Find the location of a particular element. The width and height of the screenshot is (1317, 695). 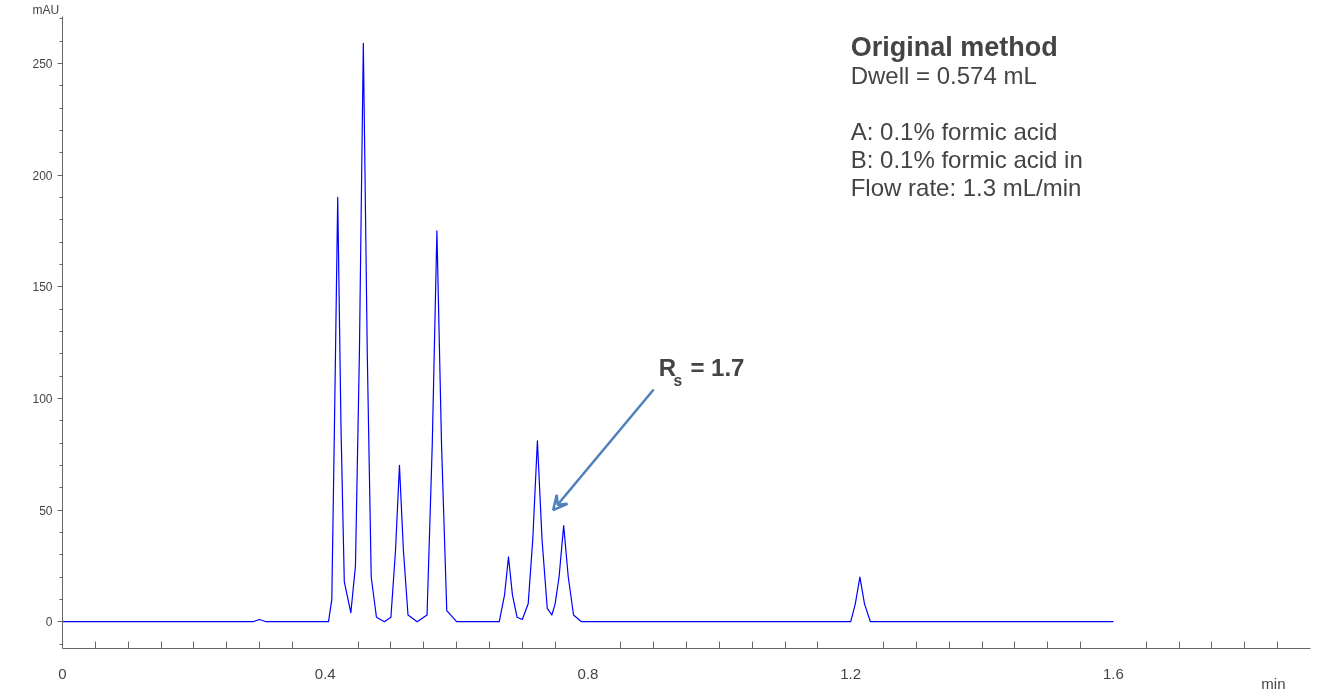

x-tick-label: 1.2 is located at coordinates (851, 673).